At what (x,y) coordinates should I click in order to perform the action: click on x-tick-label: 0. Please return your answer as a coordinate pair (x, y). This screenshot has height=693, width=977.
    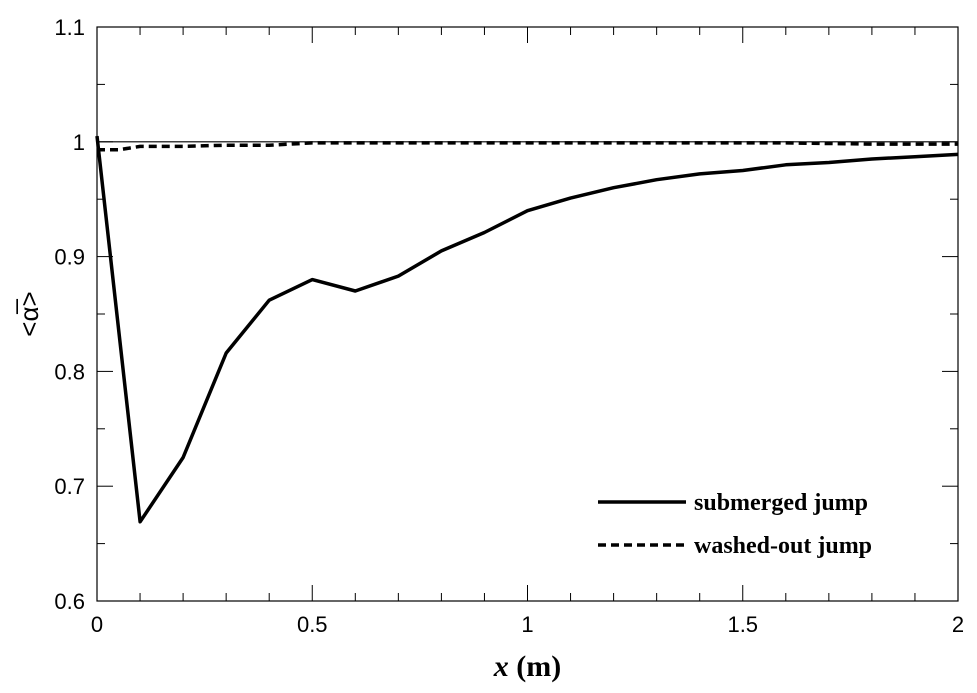
    Looking at the image, I should click on (97, 624).